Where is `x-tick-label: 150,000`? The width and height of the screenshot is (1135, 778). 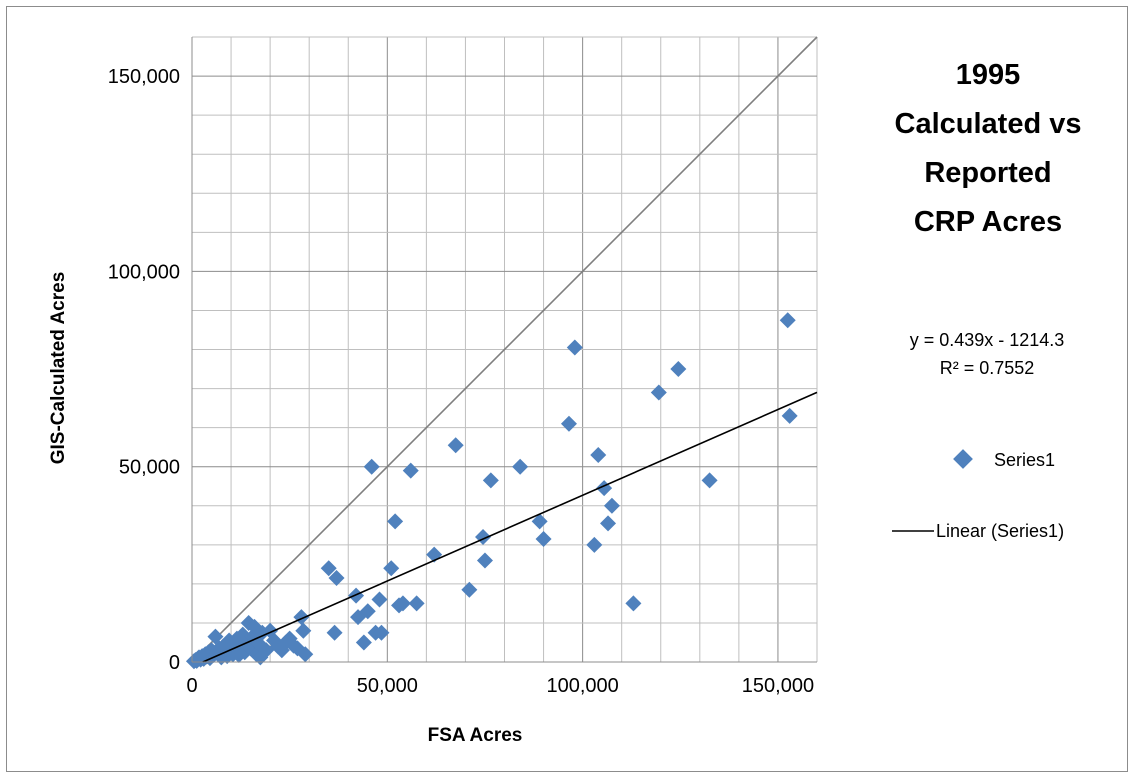
x-tick-label: 150,000 is located at coordinates (778, 686).